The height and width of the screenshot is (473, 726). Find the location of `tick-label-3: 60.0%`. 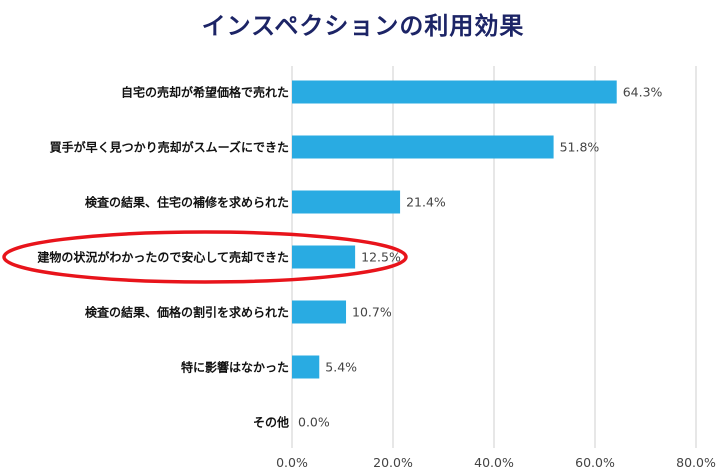

tick-label-3: 60.0% is located at coordinates (595, 462).